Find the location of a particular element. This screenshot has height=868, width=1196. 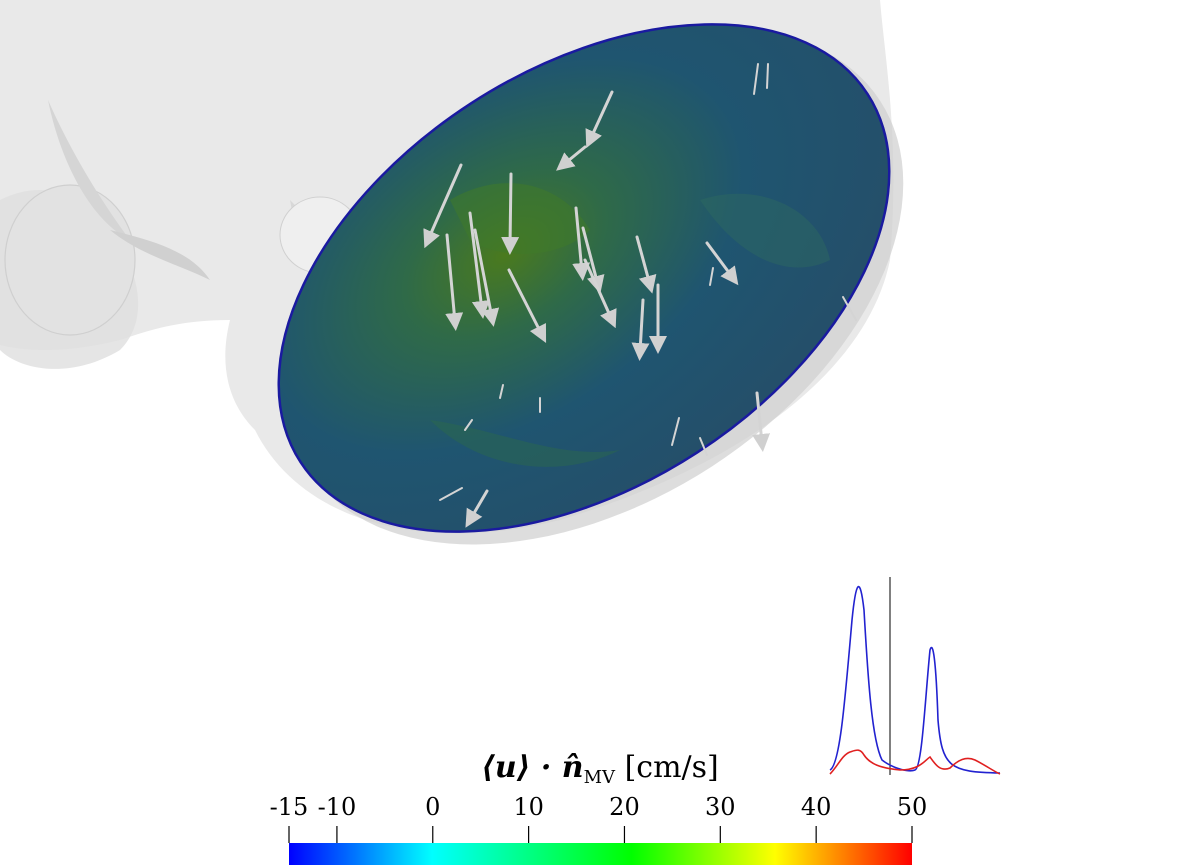

colorbar-tick-label: 0 is located at coordinates (433, 807).